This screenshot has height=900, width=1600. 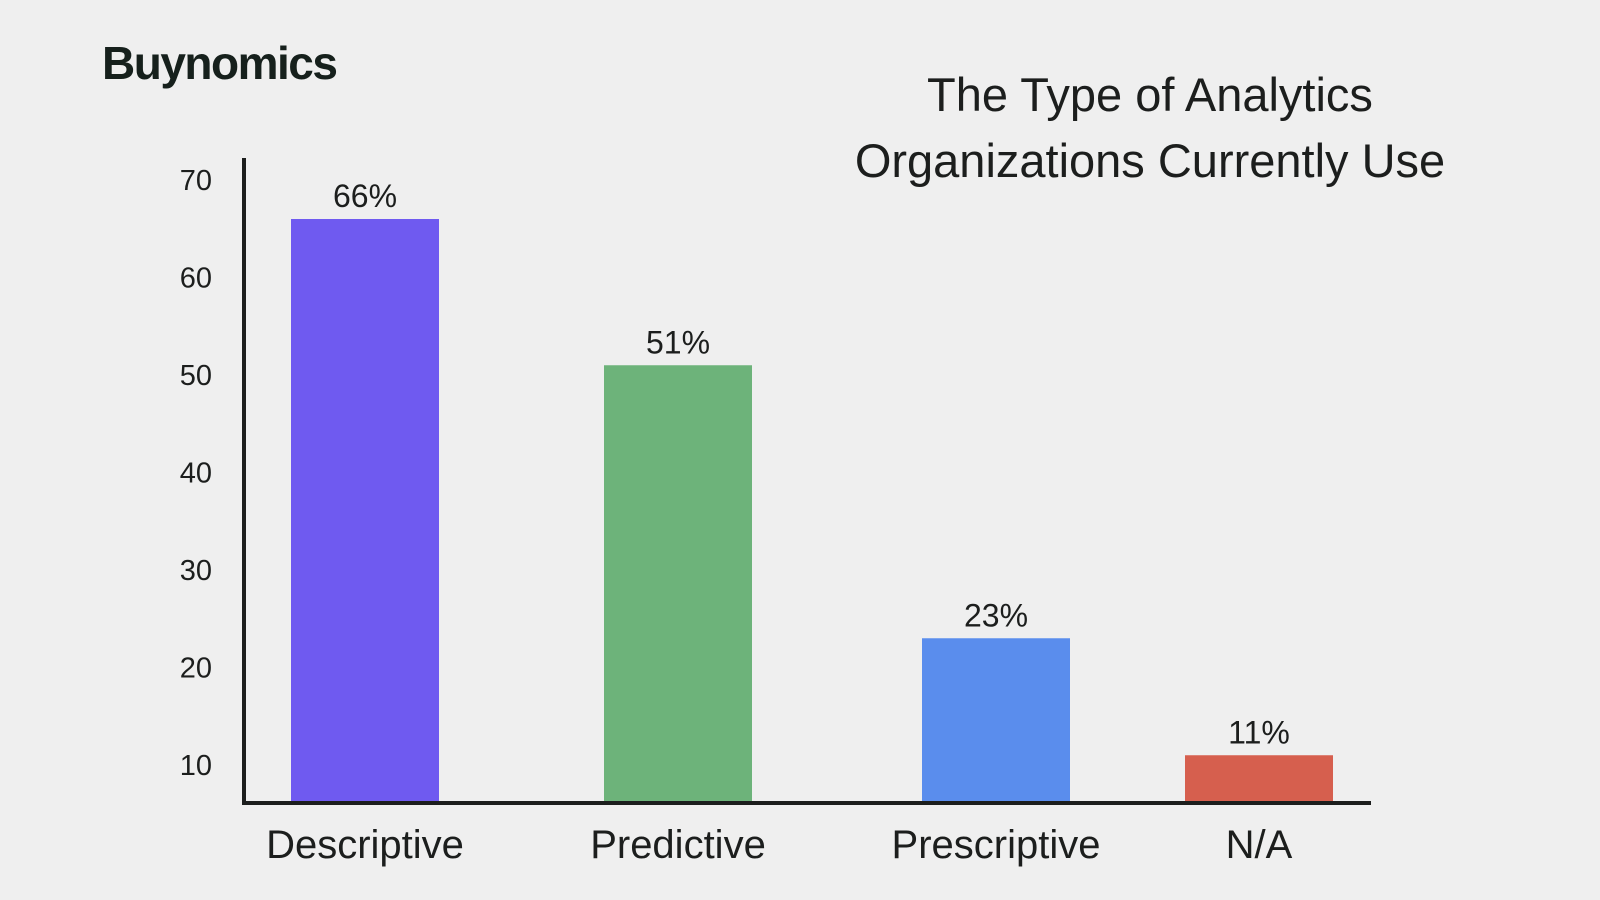 I want to click on chart-title-line-1: The Type of Analytics, so click(x=1150, y=94).